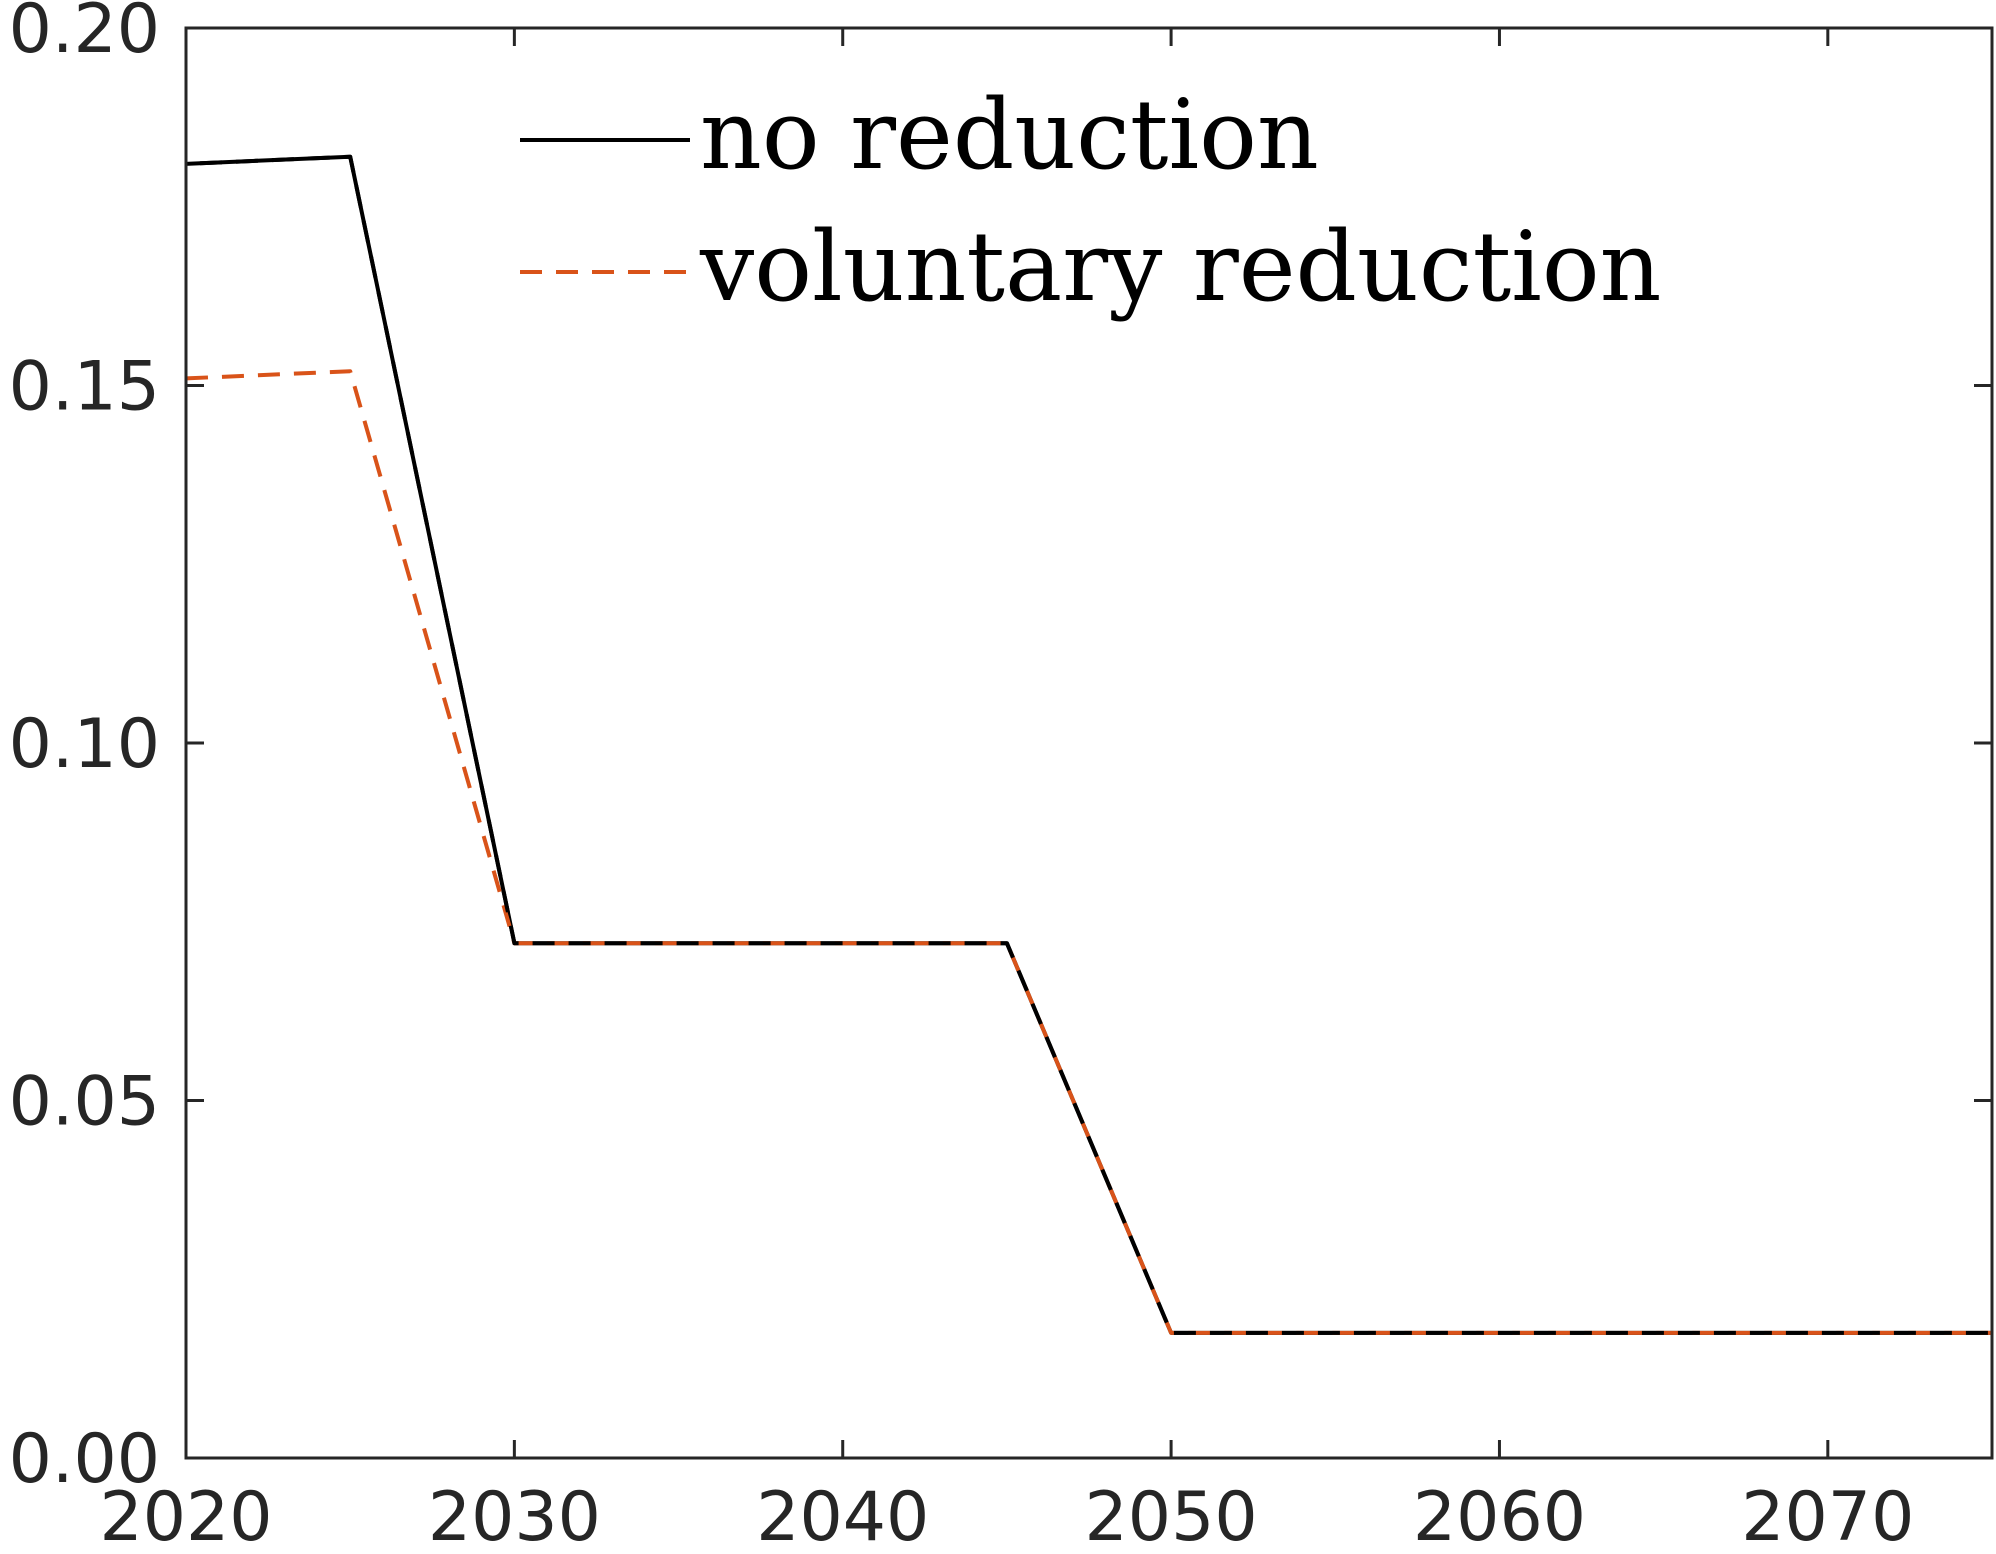  What do you see at coordinates (514, 1516) in the screenshot?
I see `x-tick-label: 2030` at bounding box center [514, 1516].